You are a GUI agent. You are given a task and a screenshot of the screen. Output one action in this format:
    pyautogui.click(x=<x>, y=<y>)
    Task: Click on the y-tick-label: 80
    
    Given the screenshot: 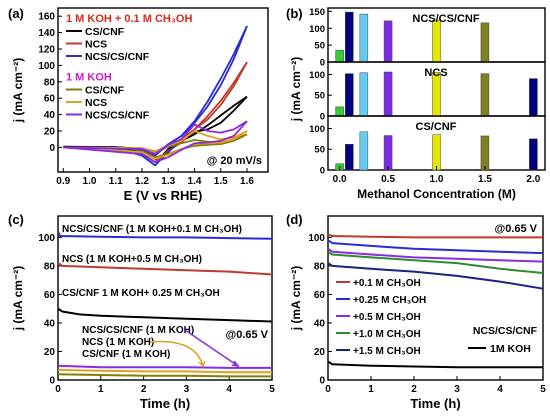 What is the action you would take?
    pyautogui.click(x=50, y=82)
    